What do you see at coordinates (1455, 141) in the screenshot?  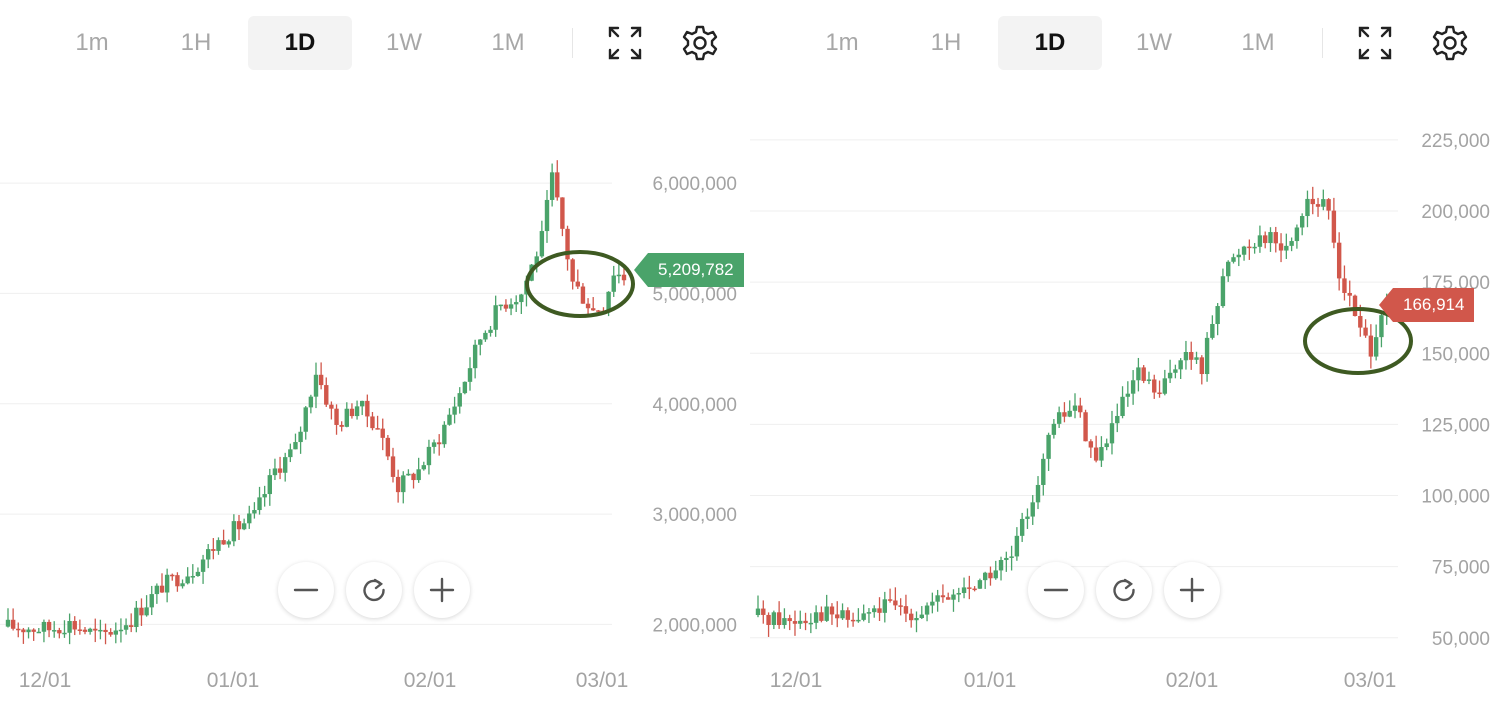 I see `y-tick-label: 225,000` at bounding box center [1455, 141].